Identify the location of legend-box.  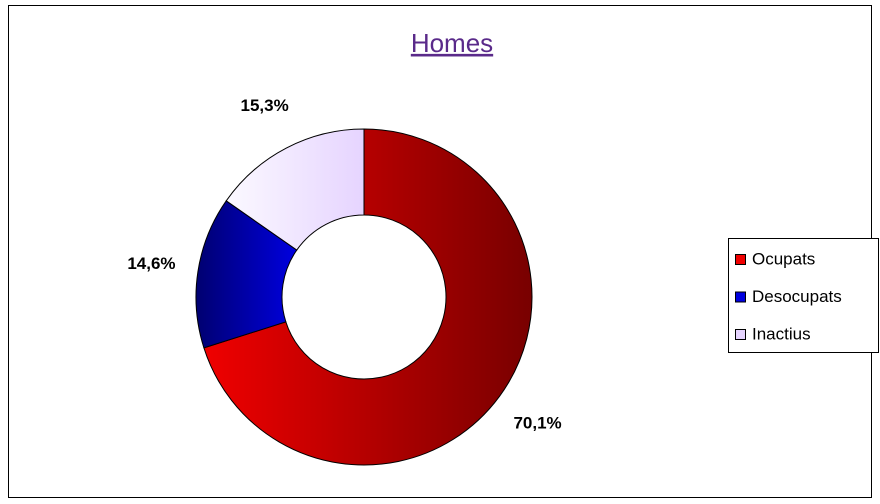
(803, 295).